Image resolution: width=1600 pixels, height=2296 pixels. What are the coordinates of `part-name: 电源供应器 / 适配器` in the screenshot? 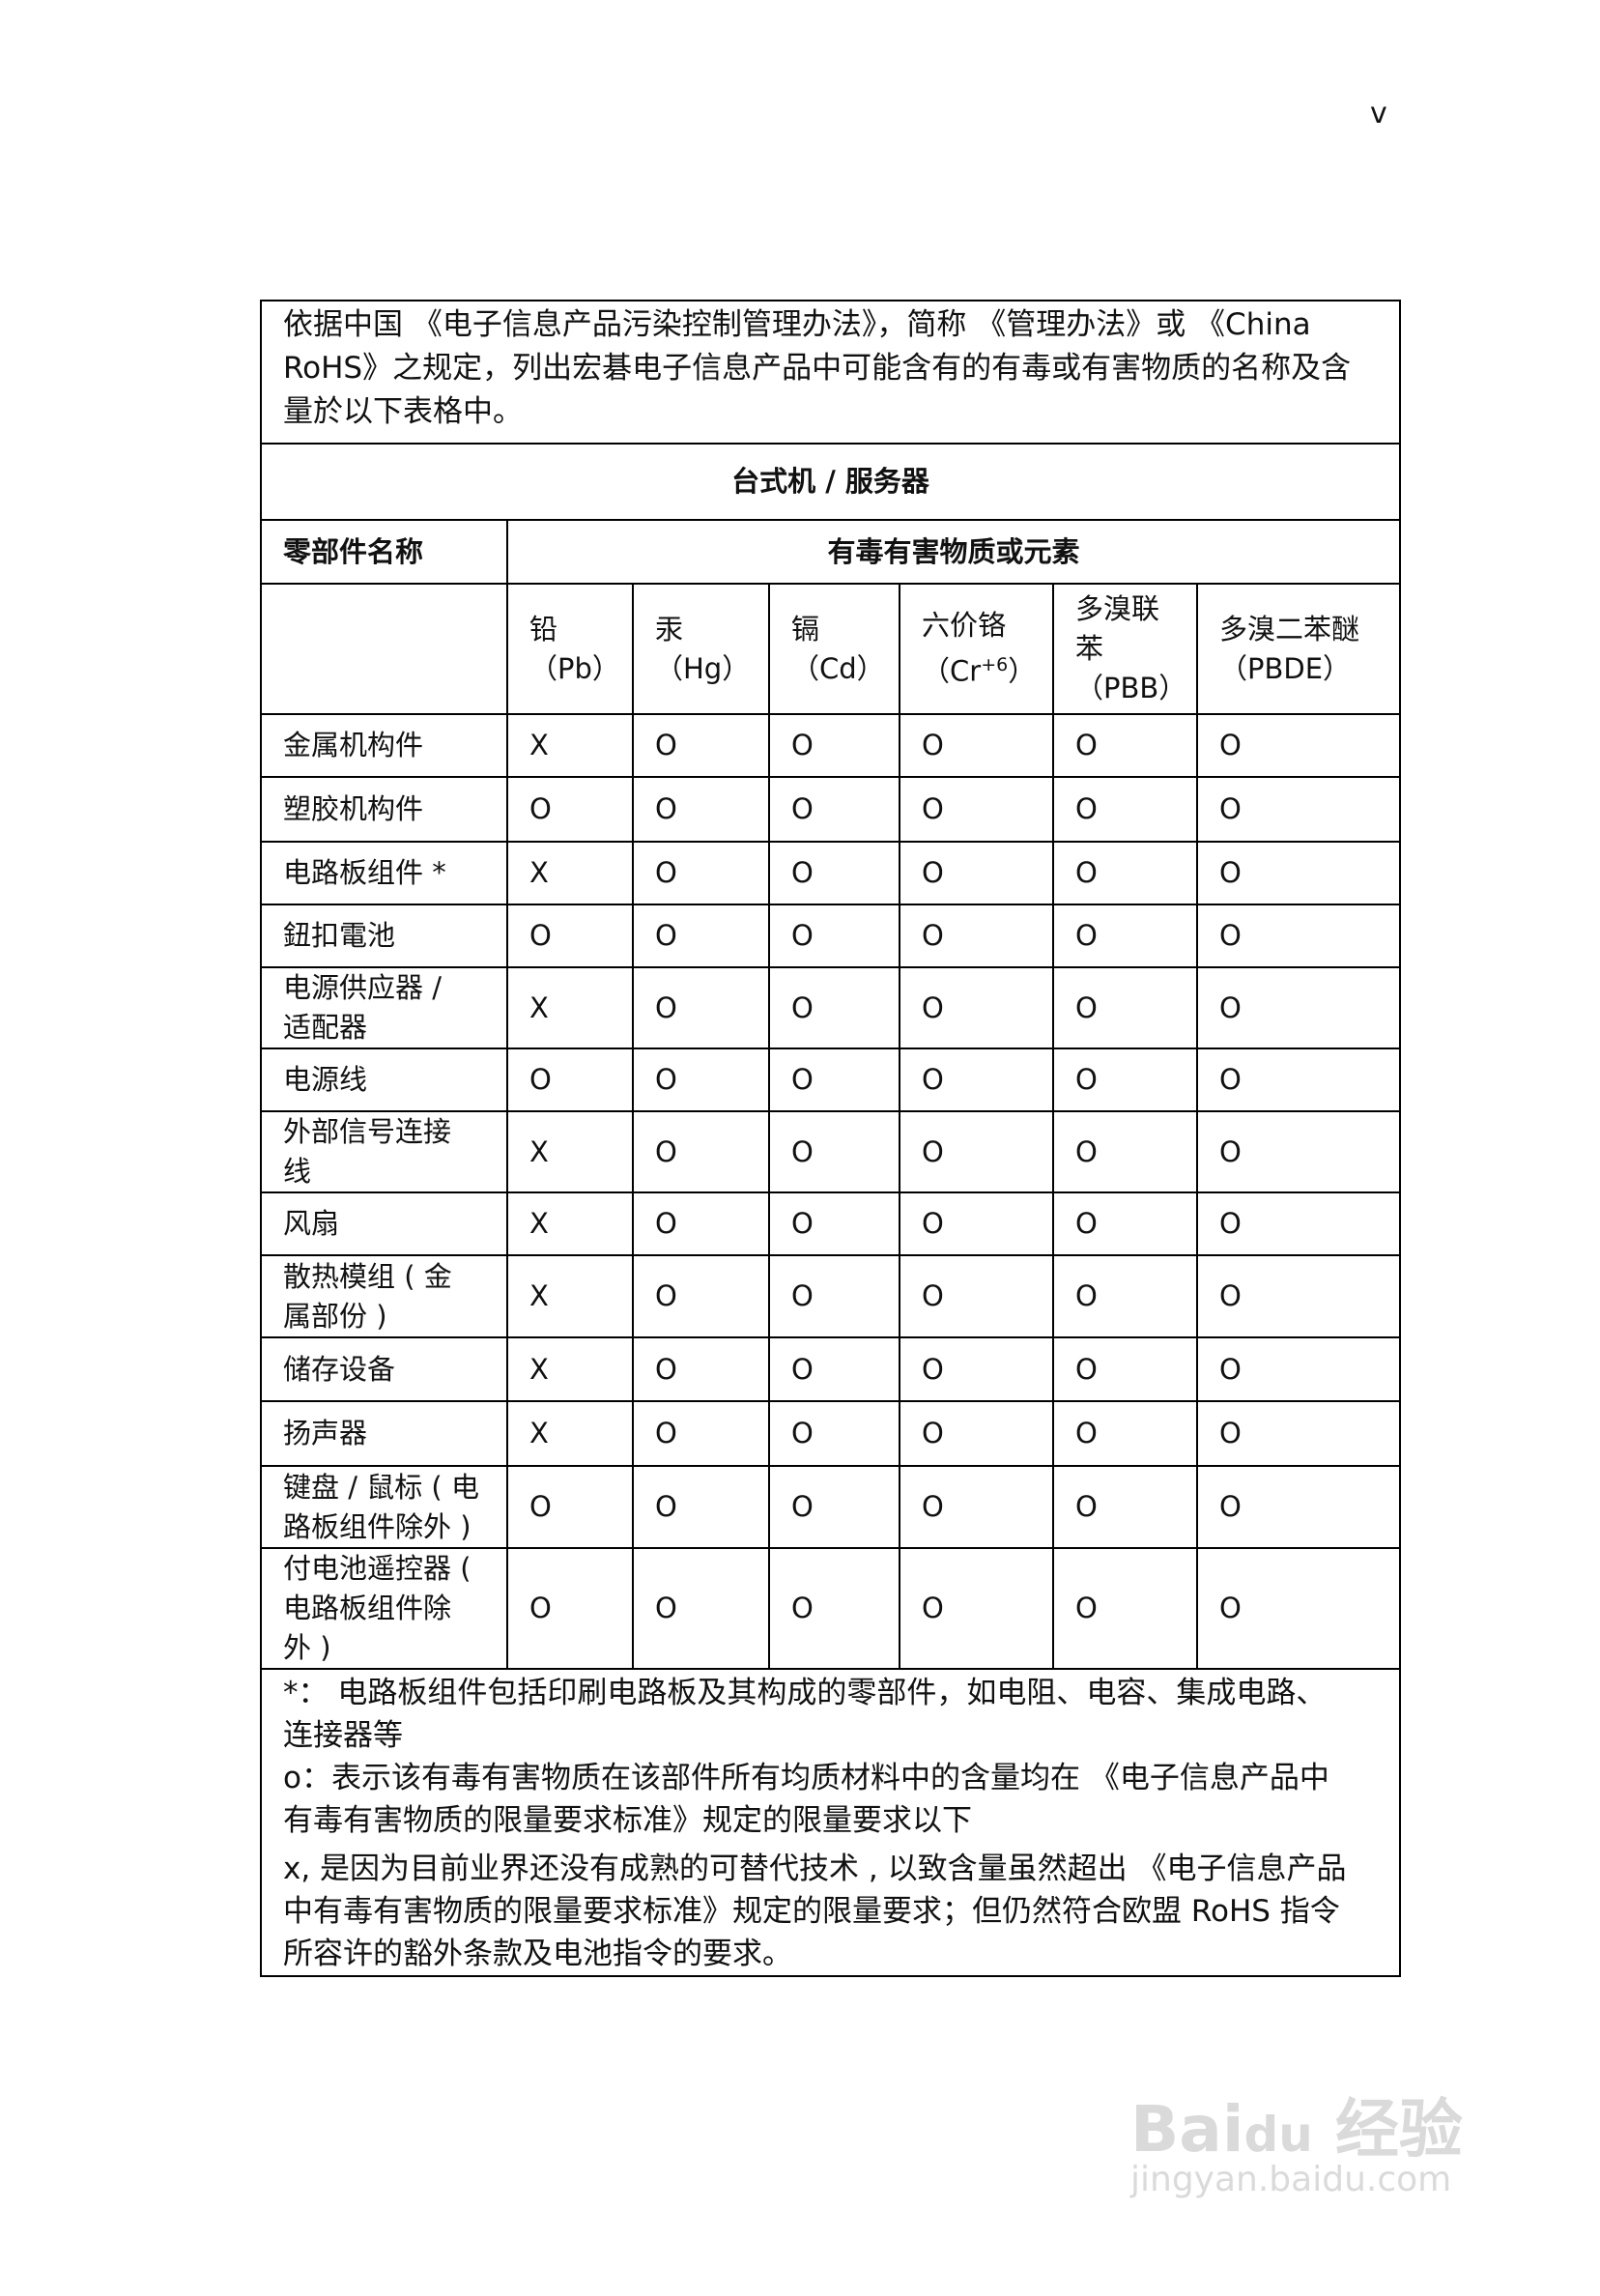 It's located at (384, 1007).